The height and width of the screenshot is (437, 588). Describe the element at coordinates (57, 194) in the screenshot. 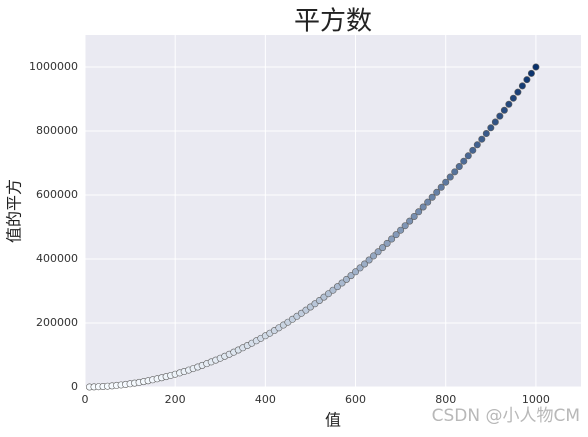

I see `y-tick-label: 600000` at that location.